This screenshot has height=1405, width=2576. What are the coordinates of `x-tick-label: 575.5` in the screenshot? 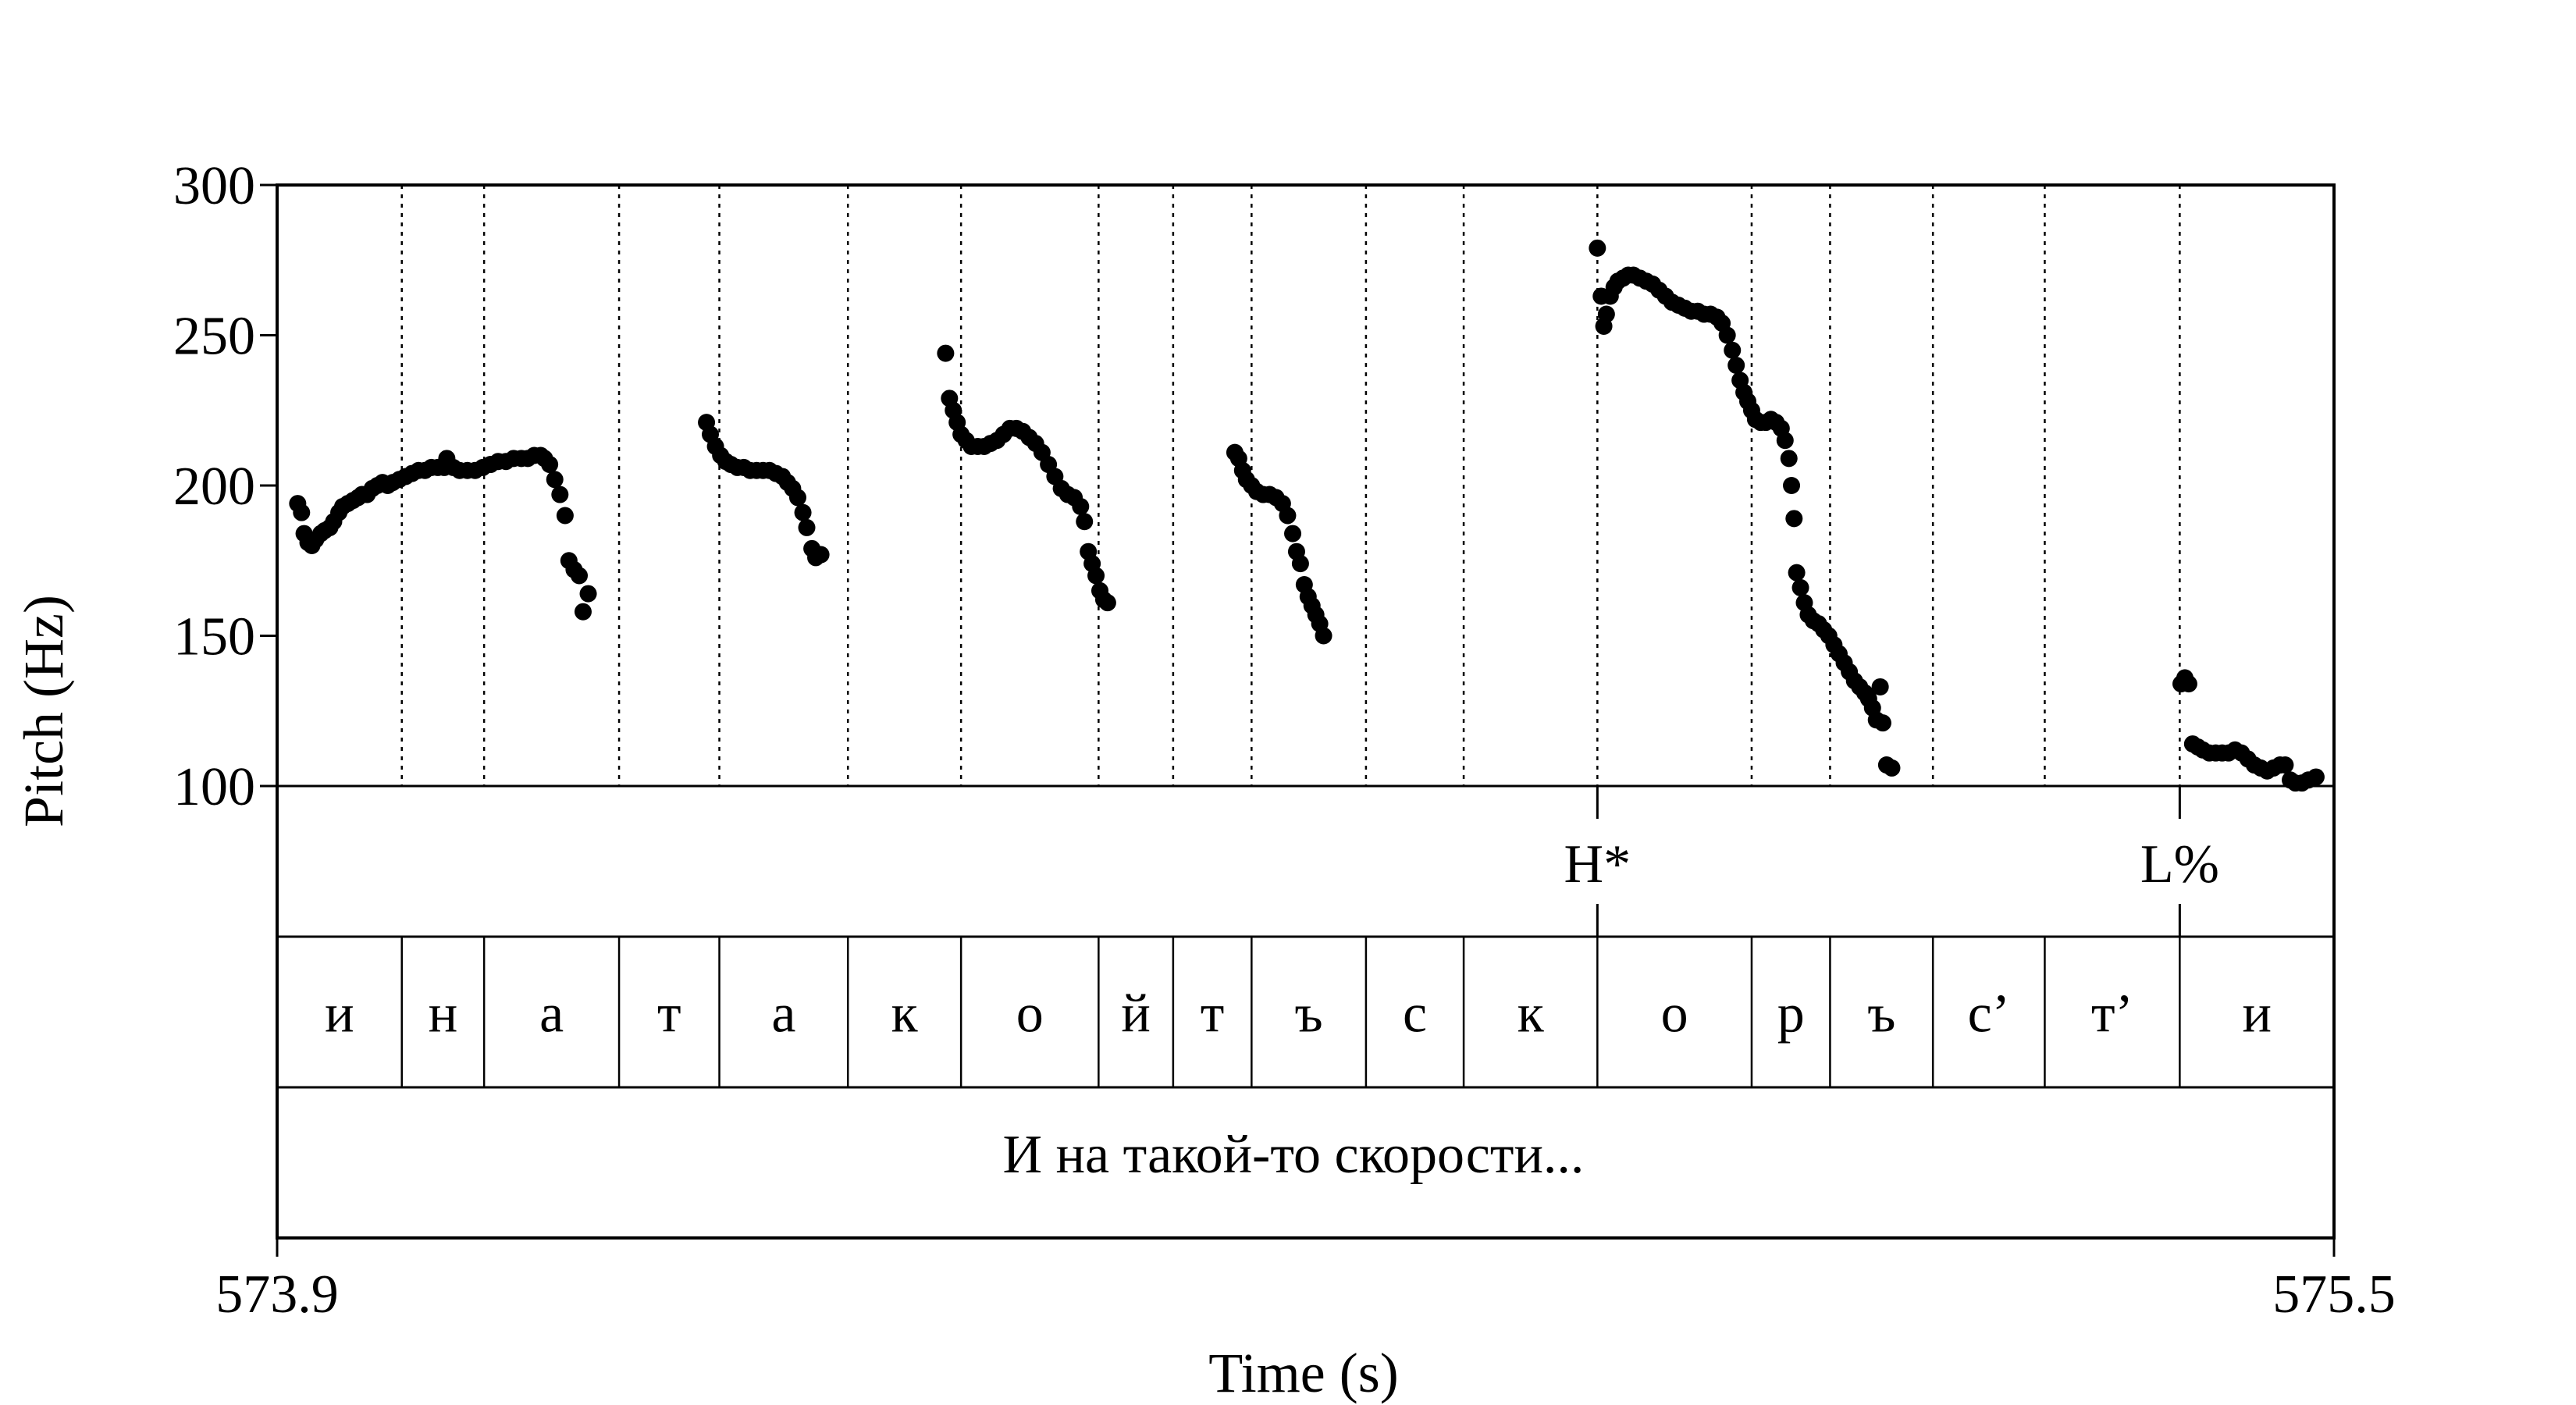 It's located at (2334, 1294).